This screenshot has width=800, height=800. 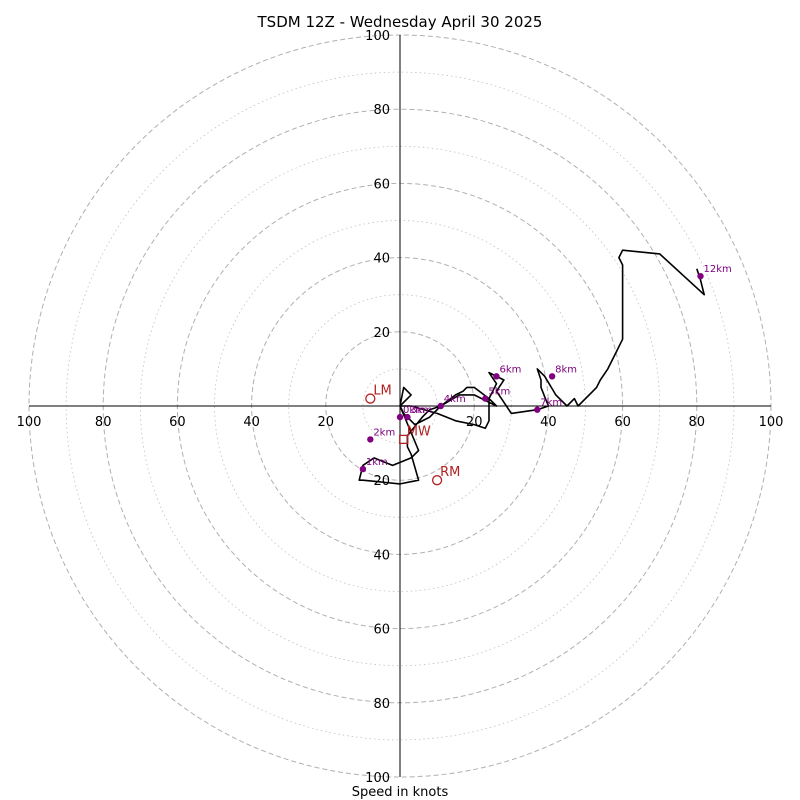 What do you see at coordinates (377, 462) in the screenshot?
I see `height-marker-label: 1km` at bounding box center [377, 462].